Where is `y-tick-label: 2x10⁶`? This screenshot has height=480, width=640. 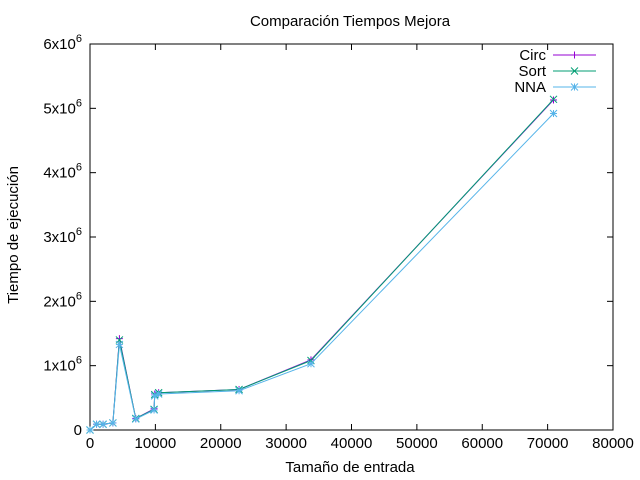
y-tick-label: 2x10⁶ is located at coordinates (62, 300).